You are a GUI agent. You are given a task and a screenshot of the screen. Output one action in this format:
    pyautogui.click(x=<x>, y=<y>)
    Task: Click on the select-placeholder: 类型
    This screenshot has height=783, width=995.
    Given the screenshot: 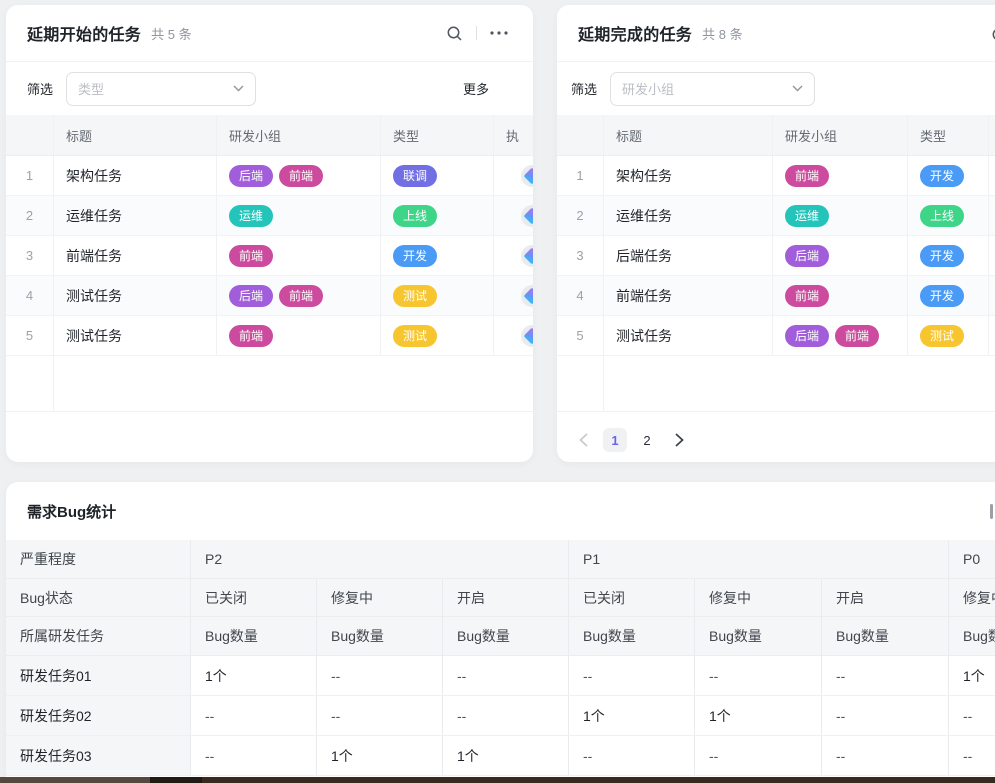 What is the action you would take?
    pyautogui.click(x=91, y=89)
    